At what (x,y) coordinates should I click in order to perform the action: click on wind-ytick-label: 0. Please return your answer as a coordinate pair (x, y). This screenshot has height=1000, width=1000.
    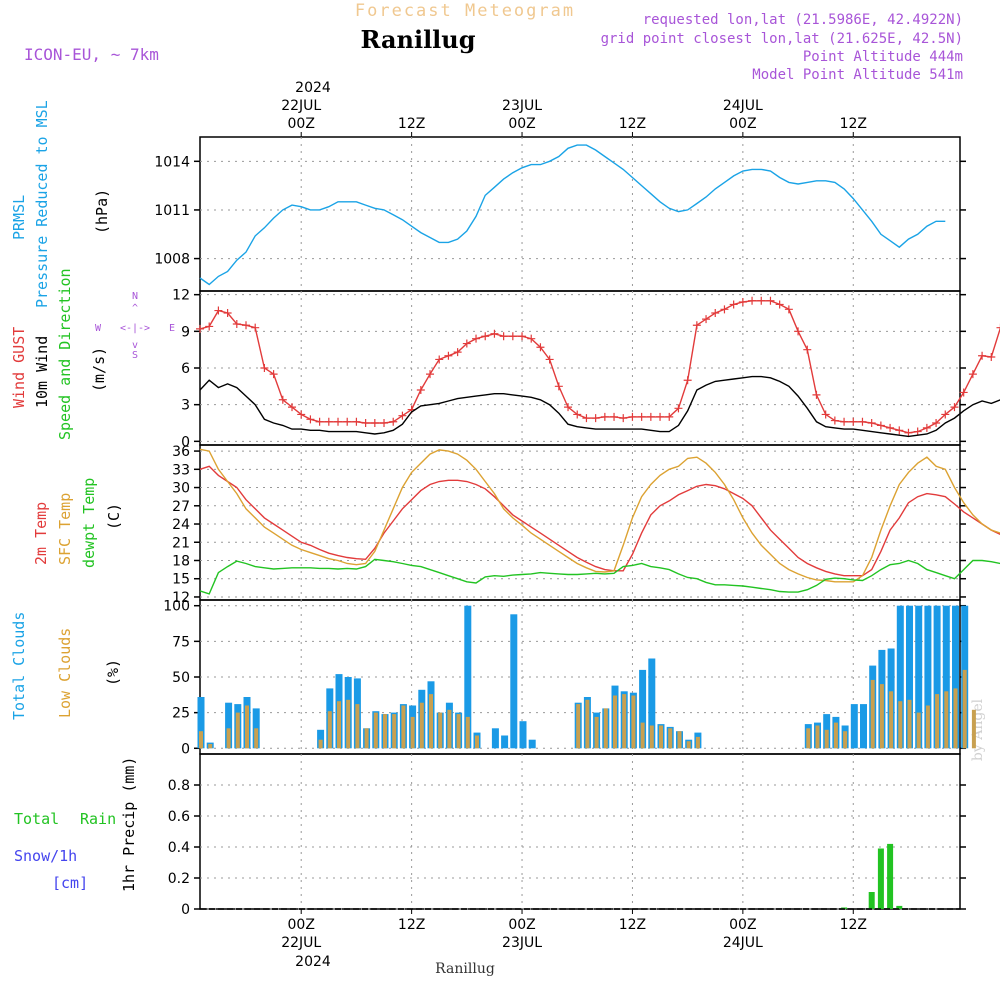
    Looking at the image, I should click on (185, 442).